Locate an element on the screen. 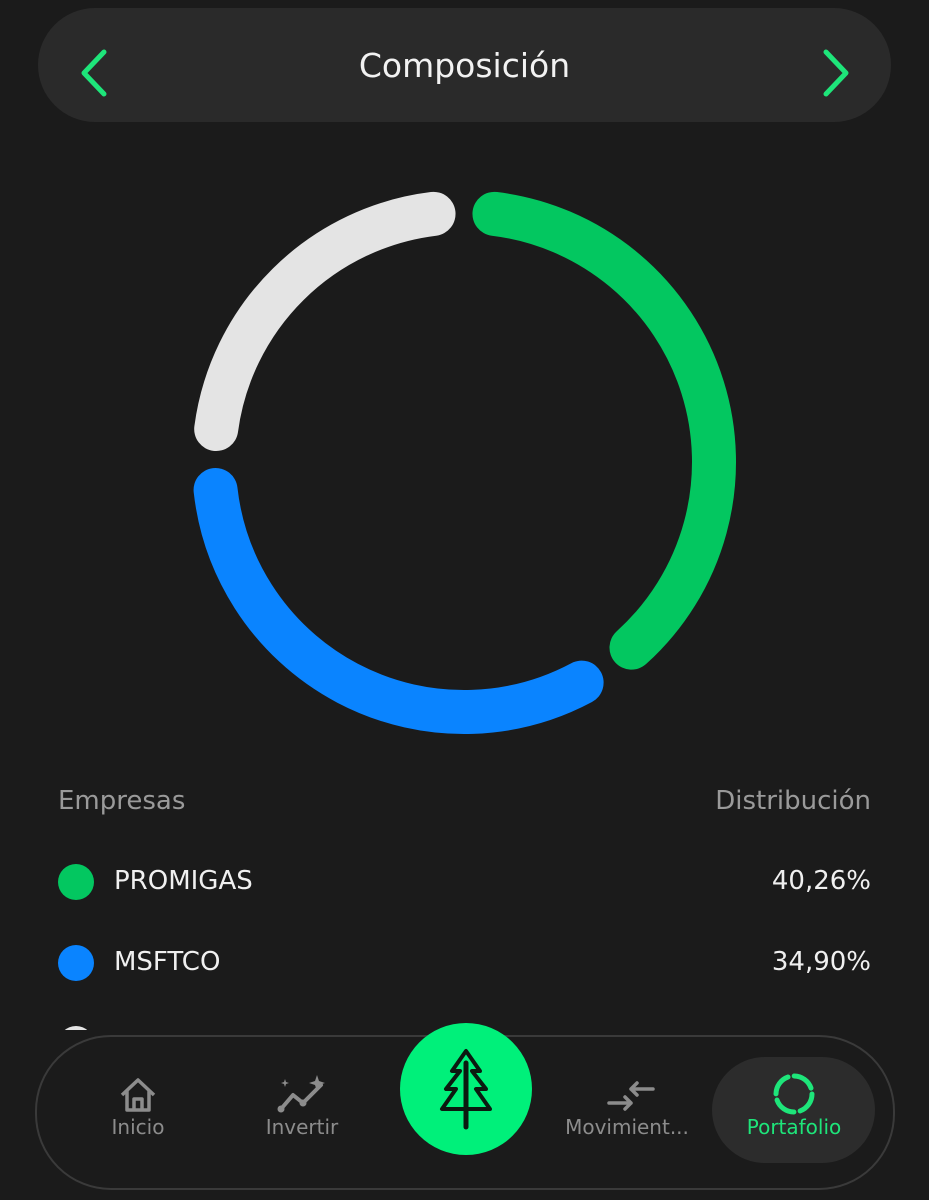 The width and height of the screenshot is (929, 1200). column-header: Empresas is located at coordinates (122, 801).